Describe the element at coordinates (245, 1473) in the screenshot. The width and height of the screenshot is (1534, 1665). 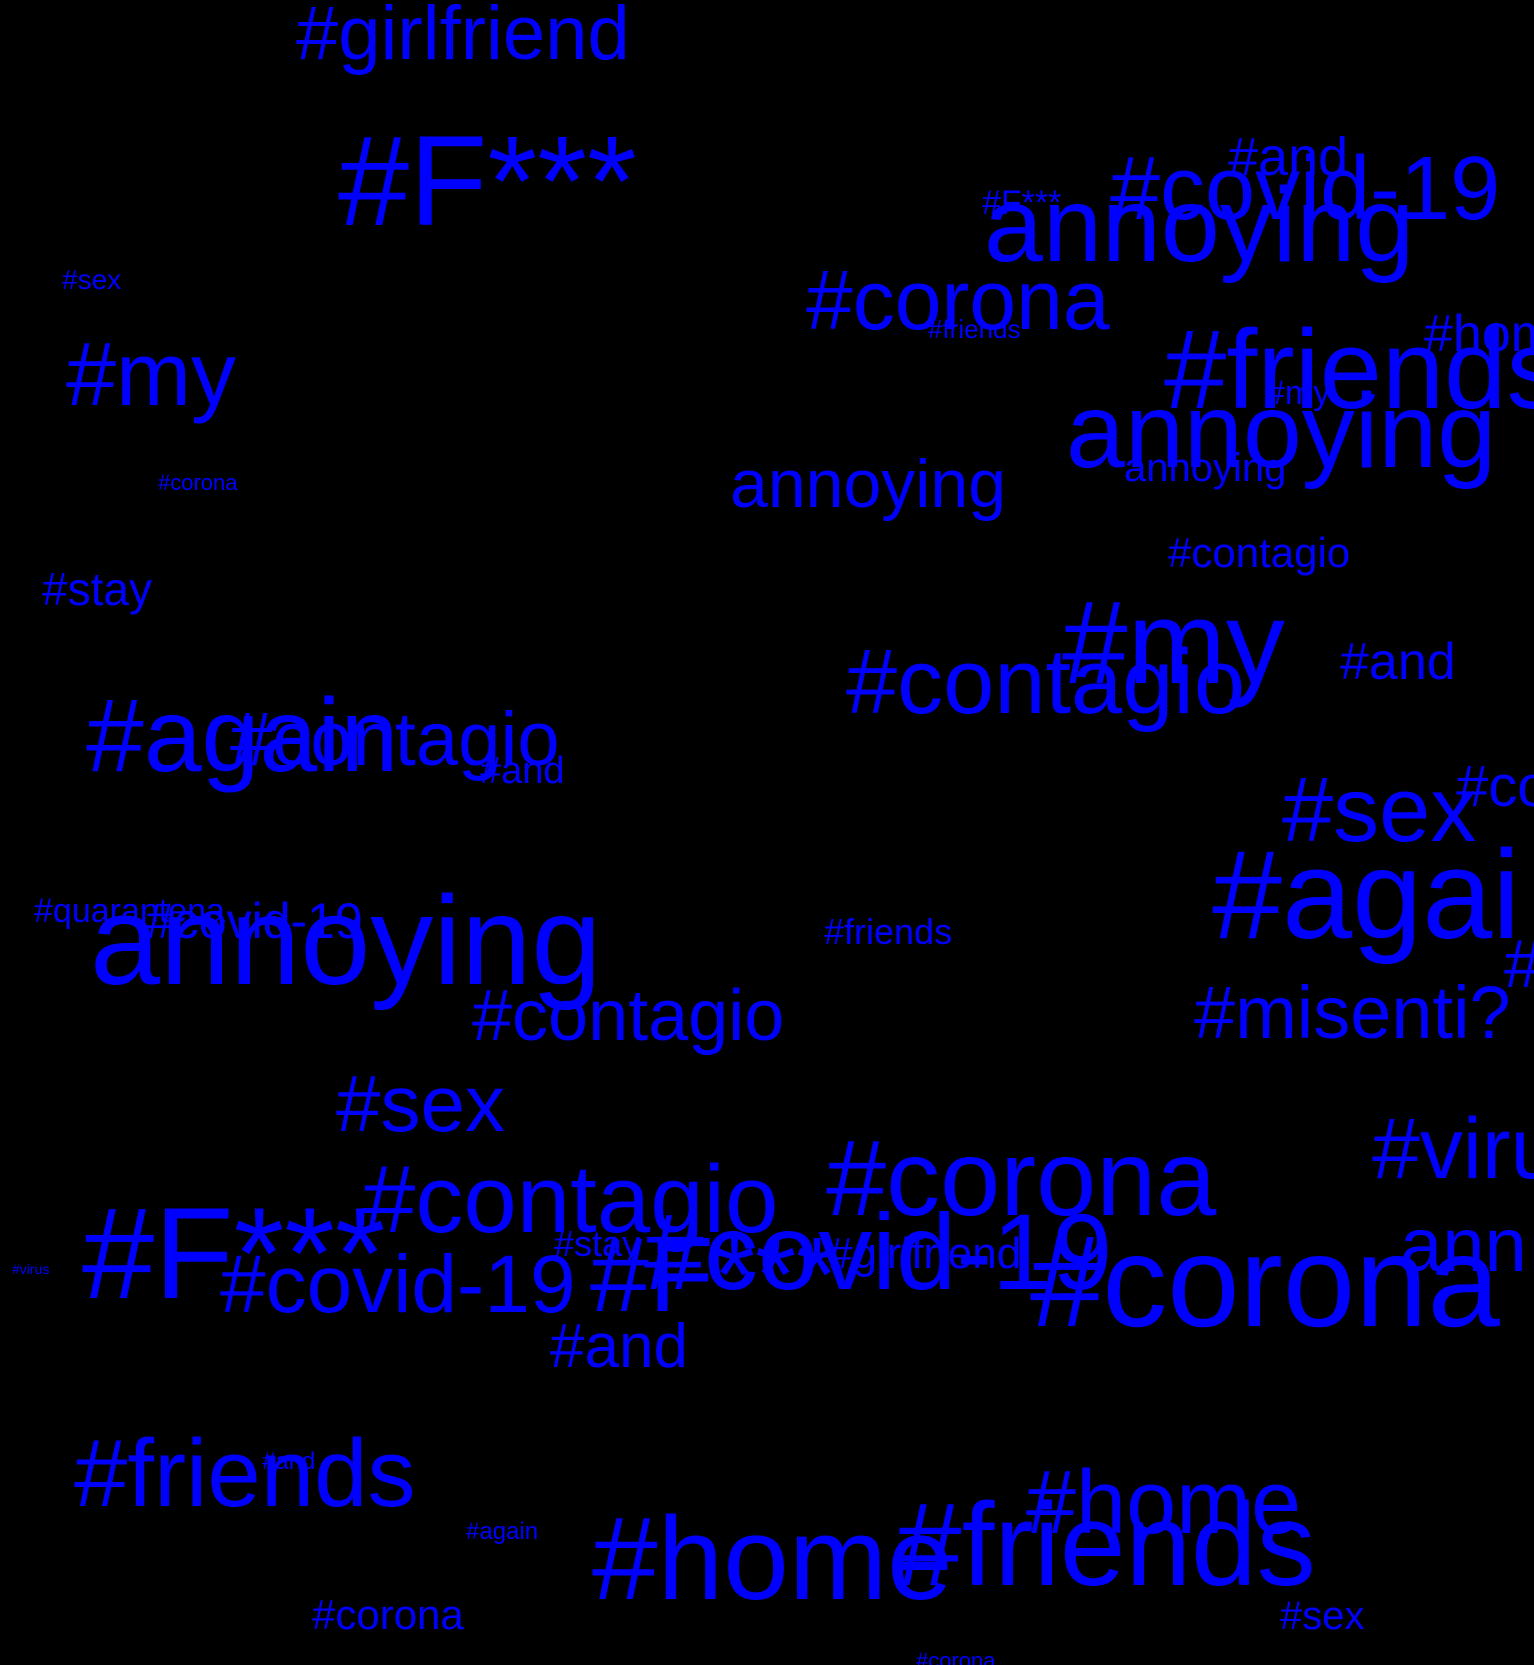
I see `word-friends-4: #friends` at that location.